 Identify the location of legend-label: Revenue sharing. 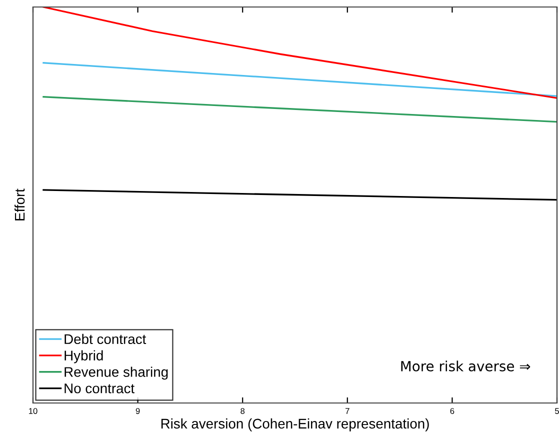
(116, 373).